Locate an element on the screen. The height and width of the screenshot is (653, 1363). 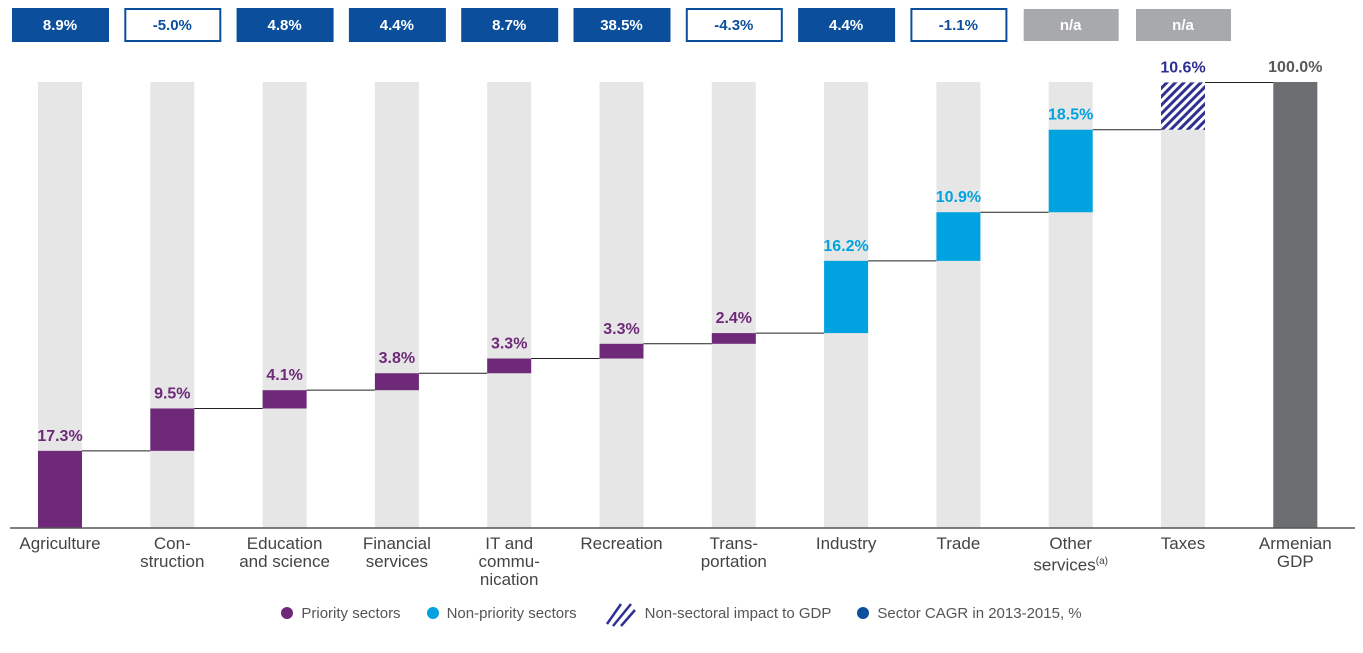
value-label: 17.3% is located at coordinates (59, 436).